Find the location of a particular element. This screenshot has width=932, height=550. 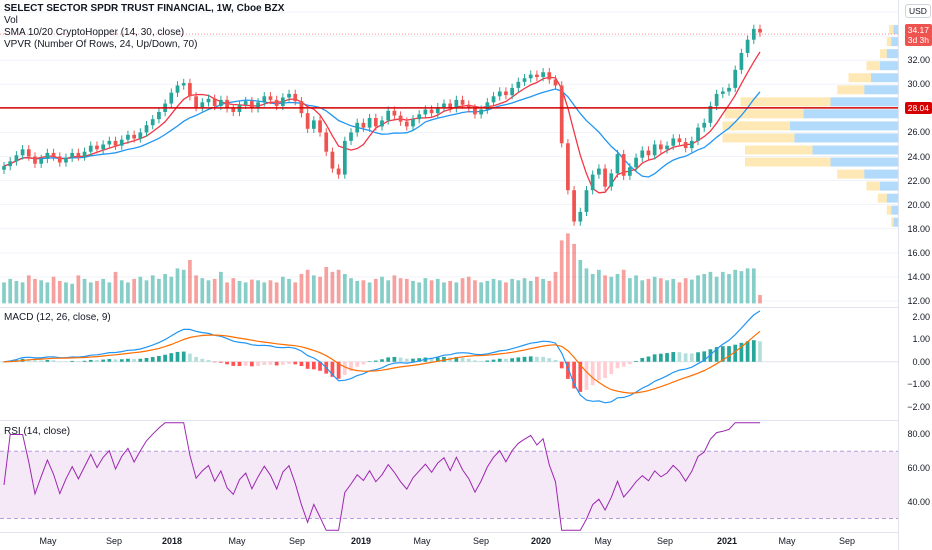

volume-profile-down-bar is located at coordinates (785, 102).